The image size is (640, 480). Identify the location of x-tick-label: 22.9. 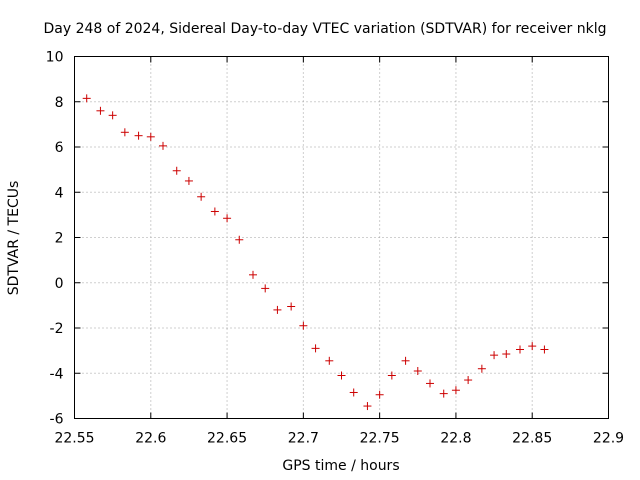
(608, 439).